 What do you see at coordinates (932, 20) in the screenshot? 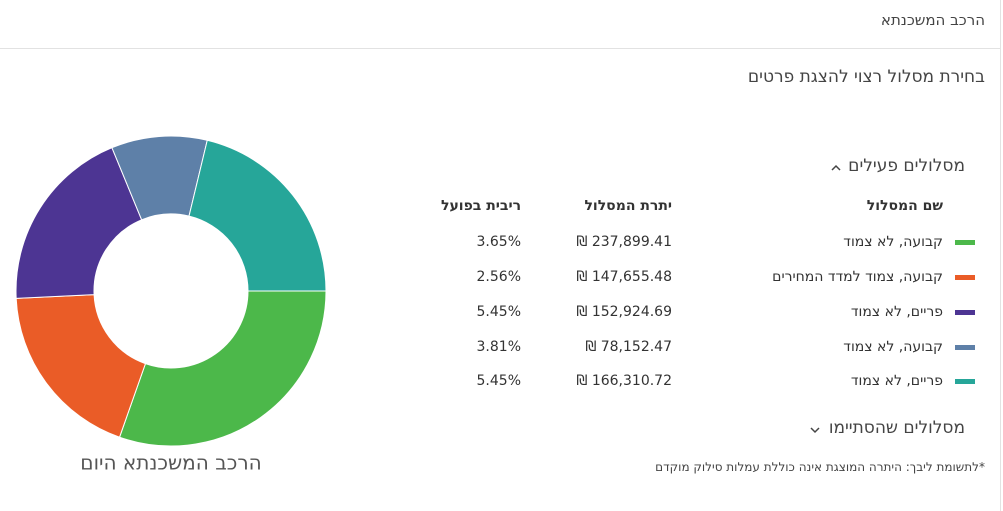
I see `header-title: הרכב המשכנתא` at bounding box center [932, 20].